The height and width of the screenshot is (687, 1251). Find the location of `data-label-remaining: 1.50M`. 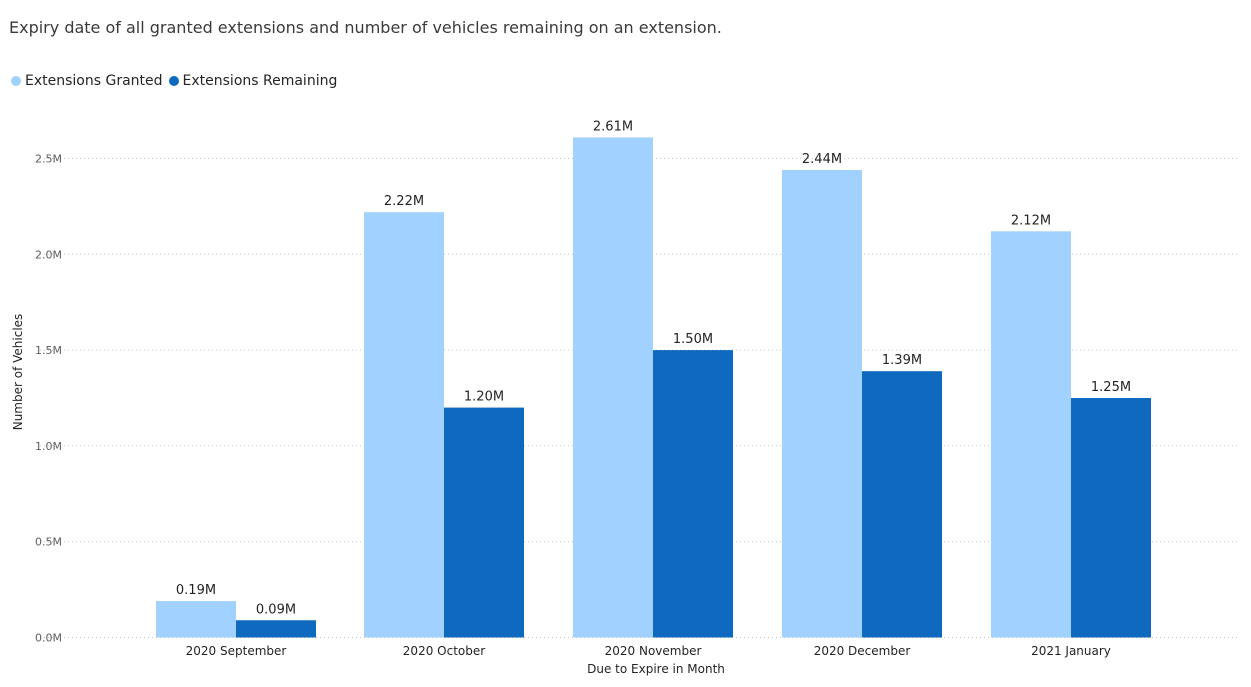

data-label-remaining: 1.50M is located at coordinates (693, 339).